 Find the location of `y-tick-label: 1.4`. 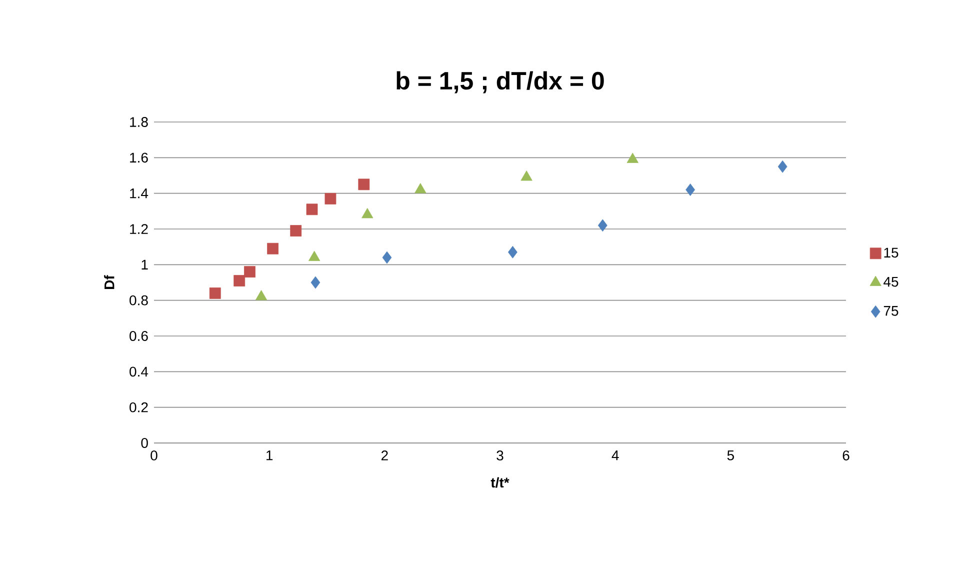

y-tick-label: 1.4 is located at coordinates (139, 193).